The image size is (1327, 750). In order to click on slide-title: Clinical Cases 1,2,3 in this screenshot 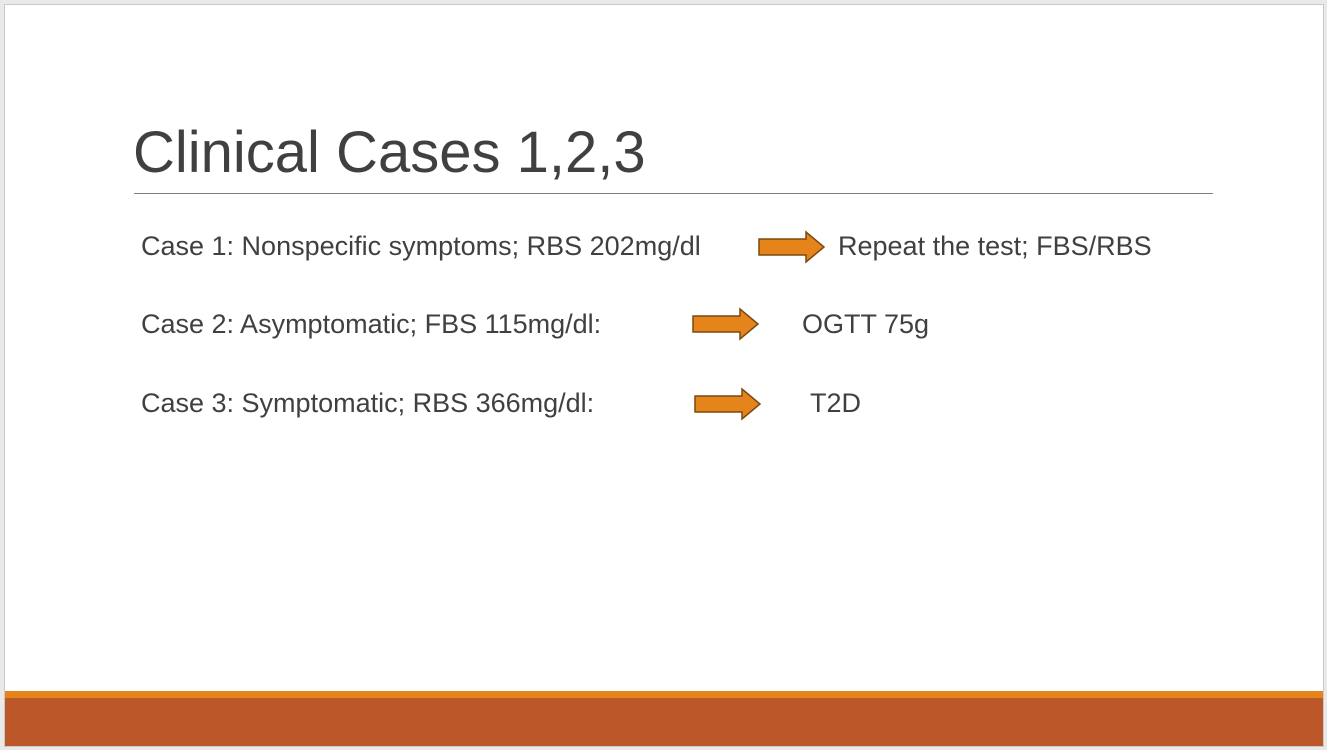, I will do `click(389, 152)`.